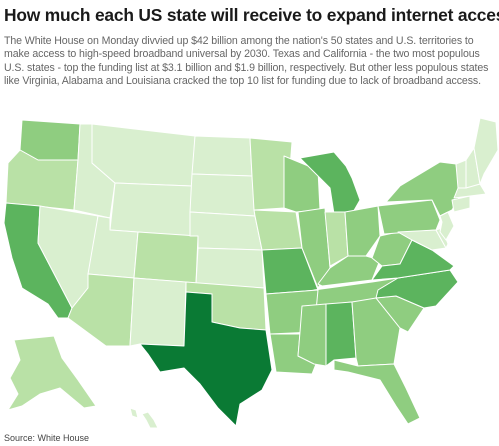 This screenshot has width=499, height=446. I want to click on source-note: Source: White House, so click(47, 438).